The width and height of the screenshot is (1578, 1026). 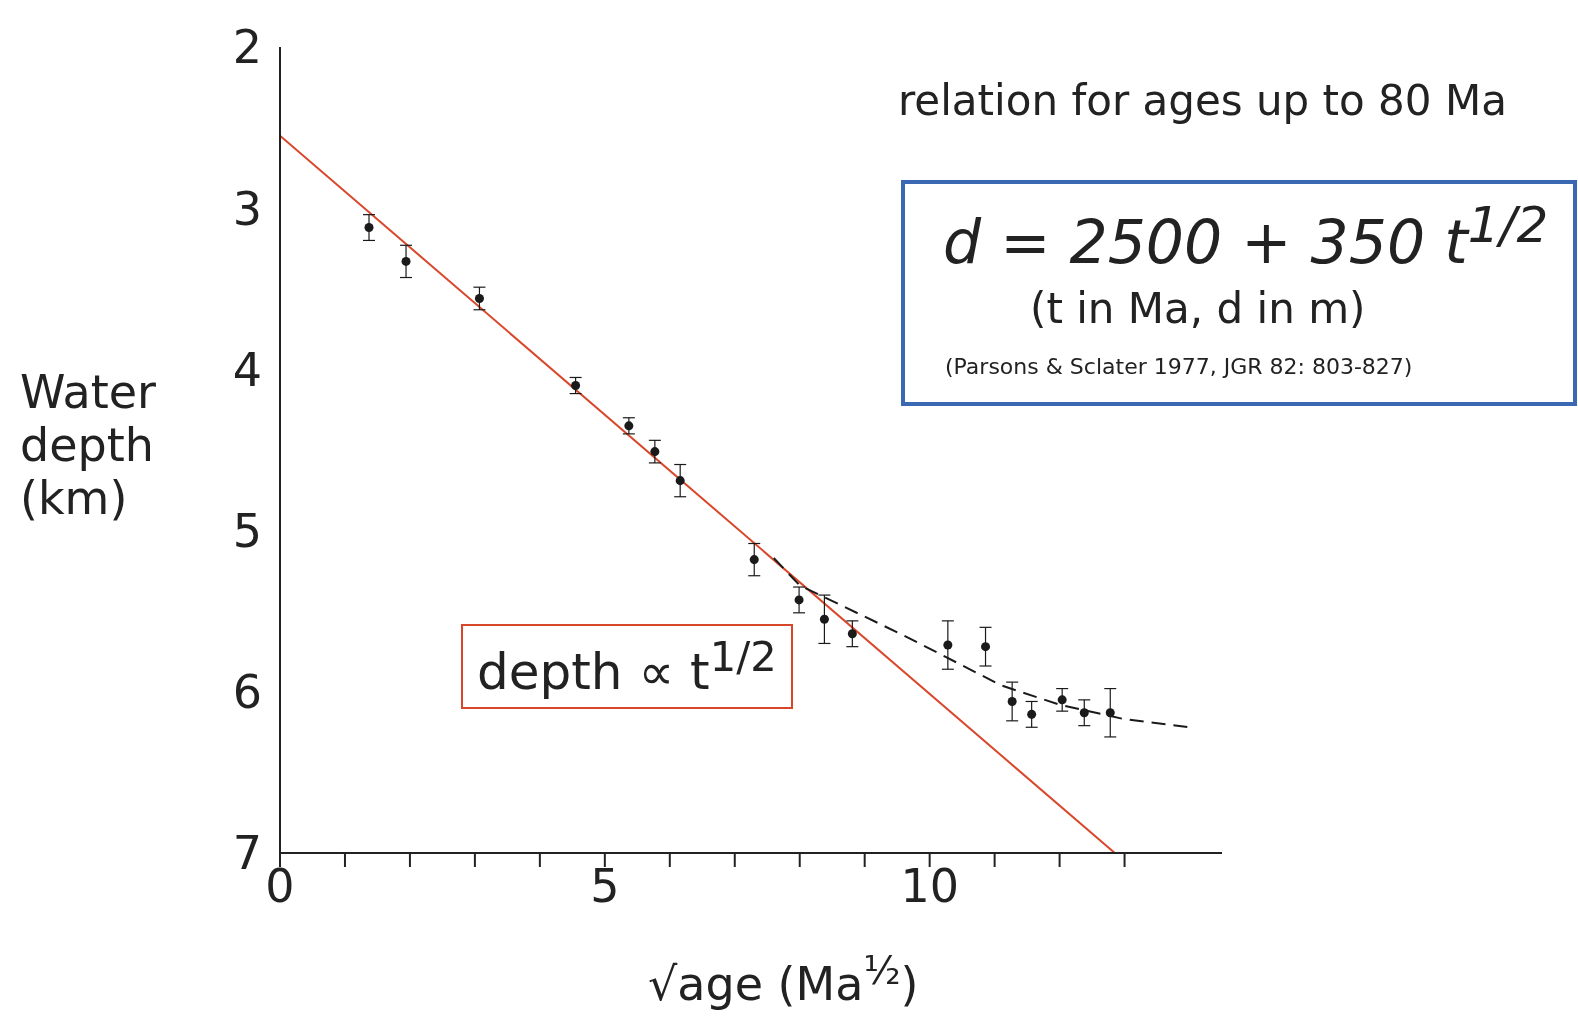 I want to click on y-tick-label: 5, so click(x=247, y=530).